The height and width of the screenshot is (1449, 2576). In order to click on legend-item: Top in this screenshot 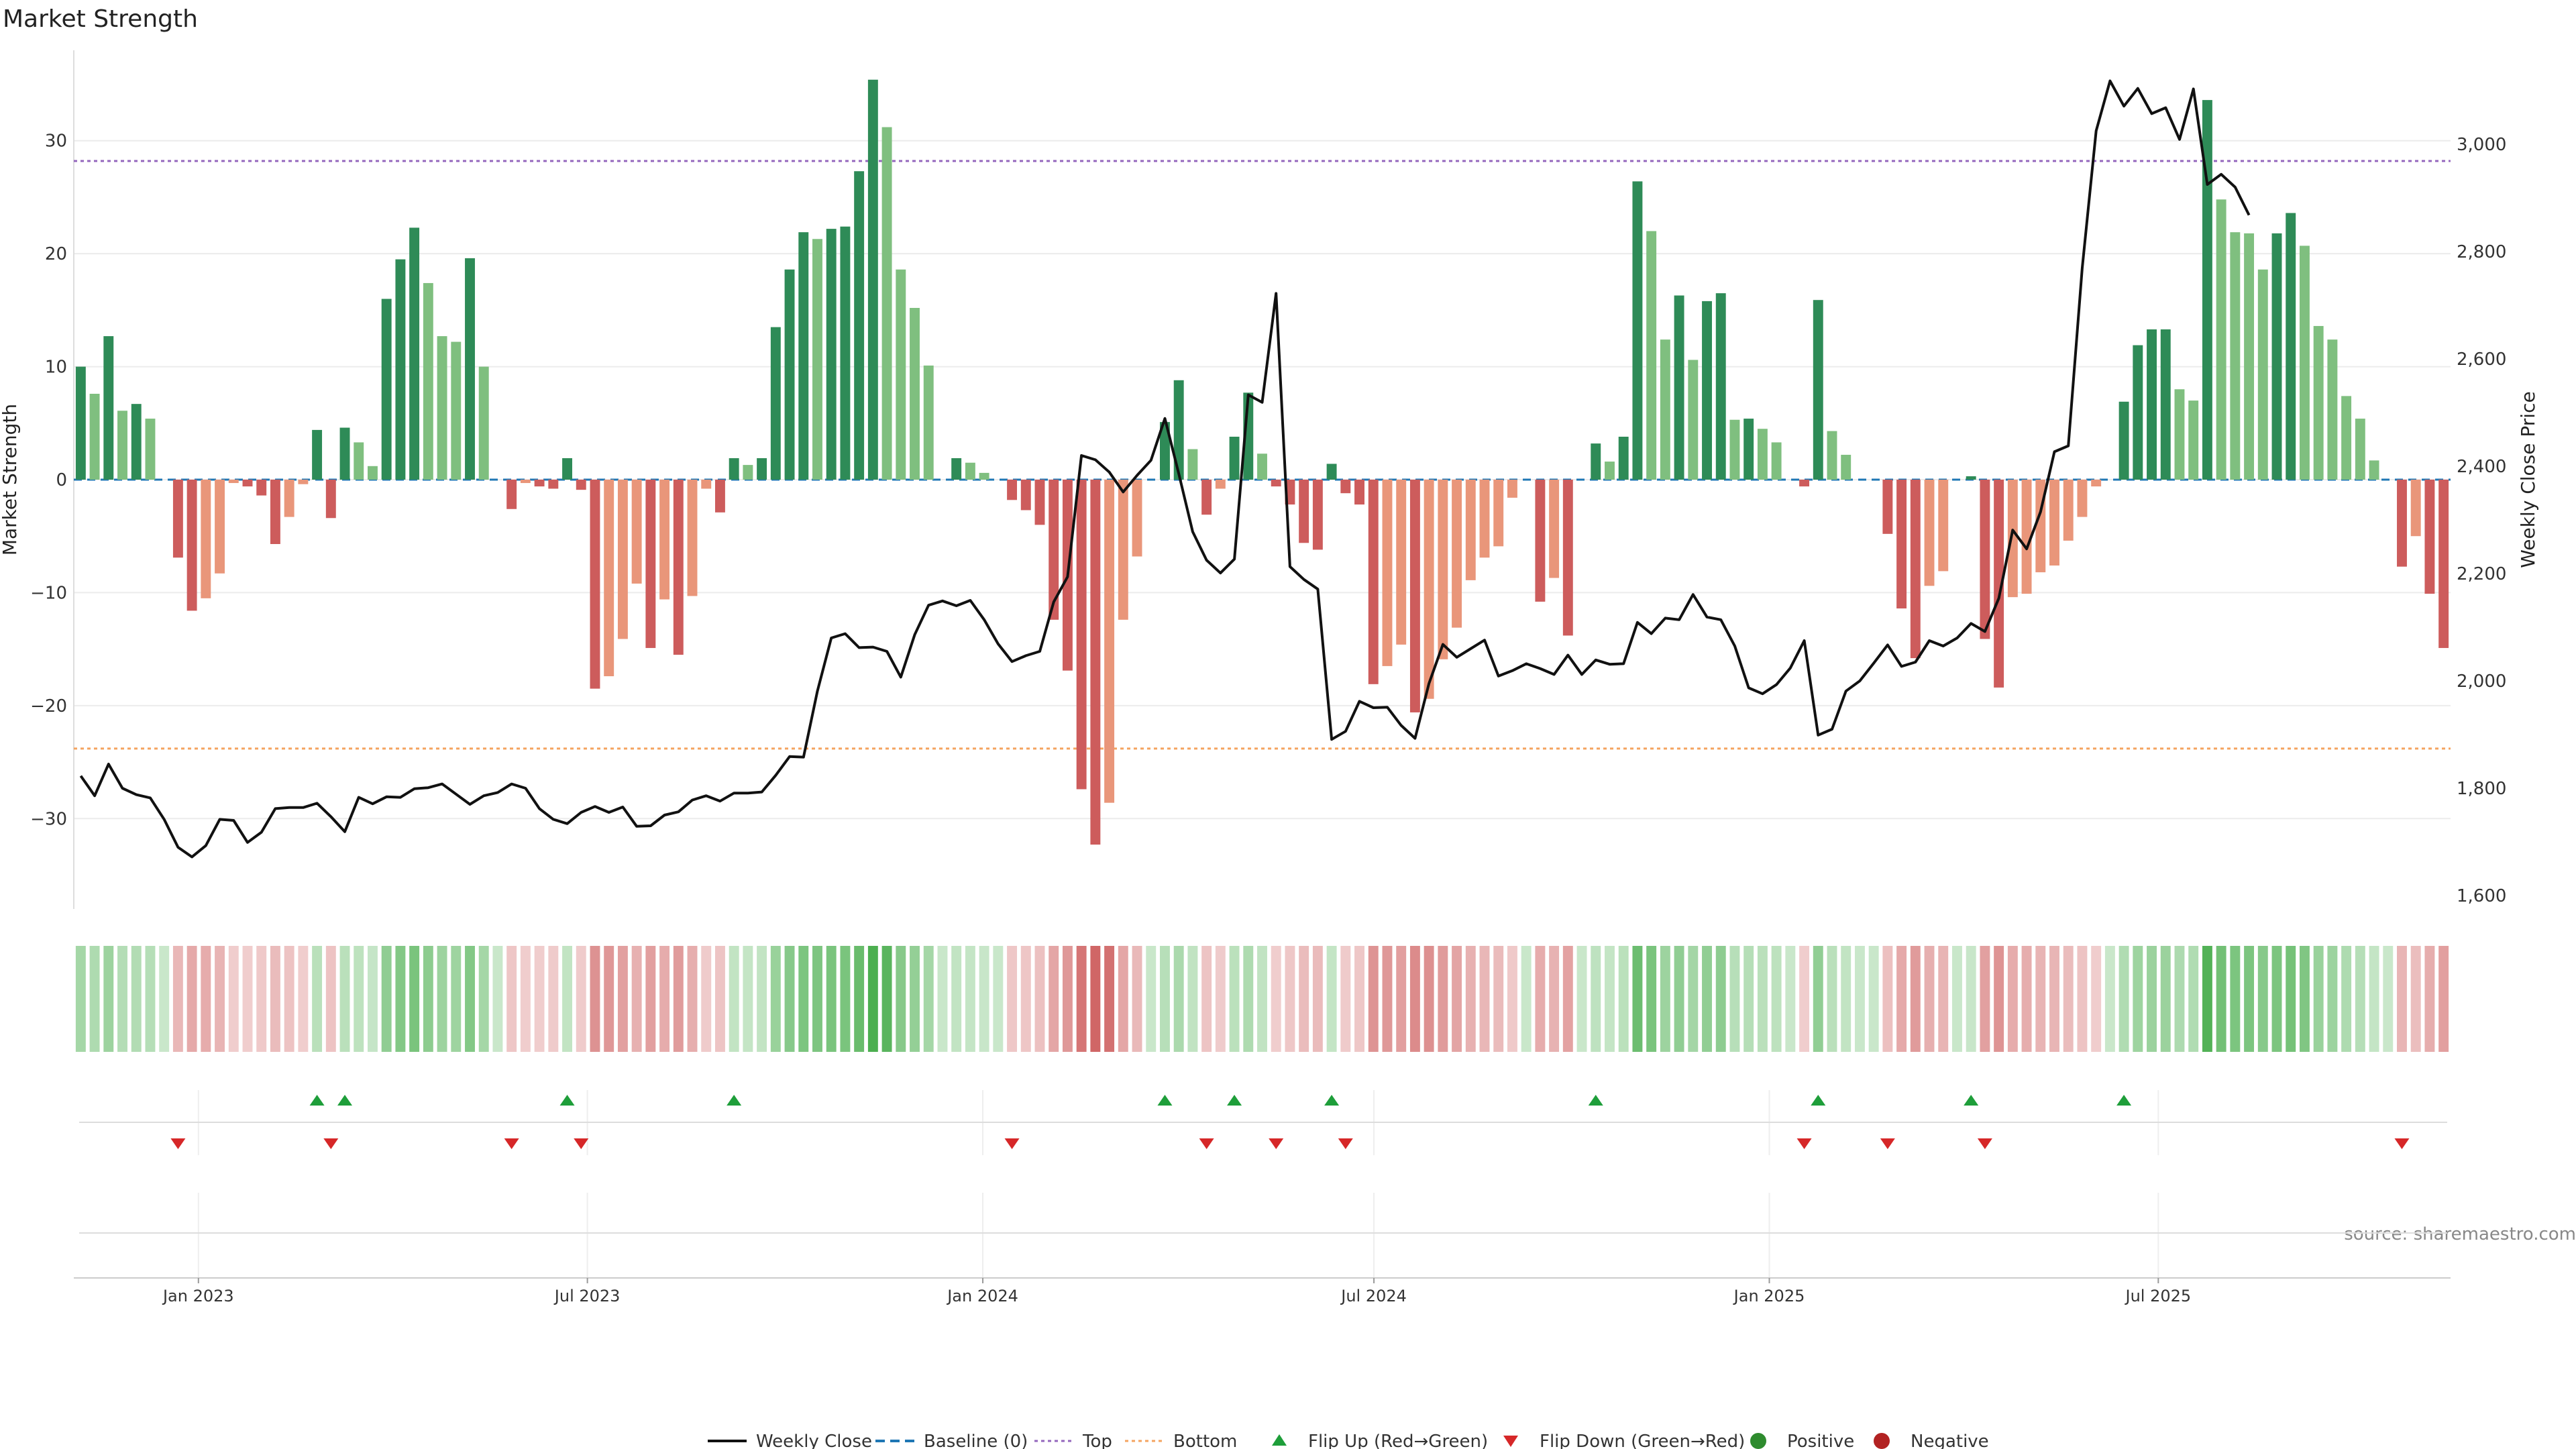, I will do `click(1073, 1440)`.